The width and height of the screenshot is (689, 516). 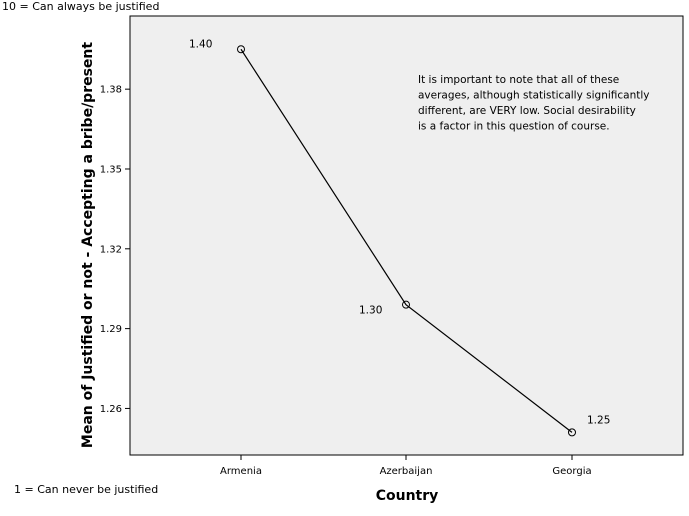 I want to click on x-tick-label: Azerbaijan, so click(x=406, y=471).